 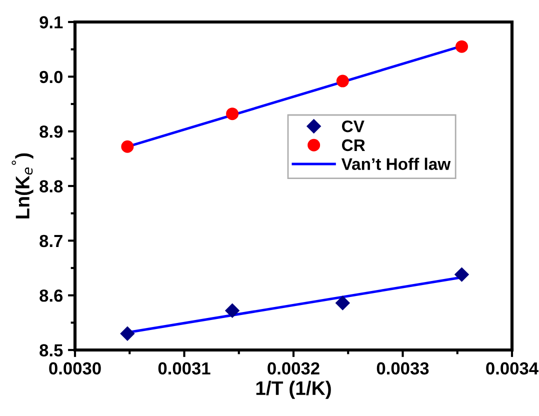 I want to click on x-axis-title: 1/T (1/K), so click(x=293, y=389).